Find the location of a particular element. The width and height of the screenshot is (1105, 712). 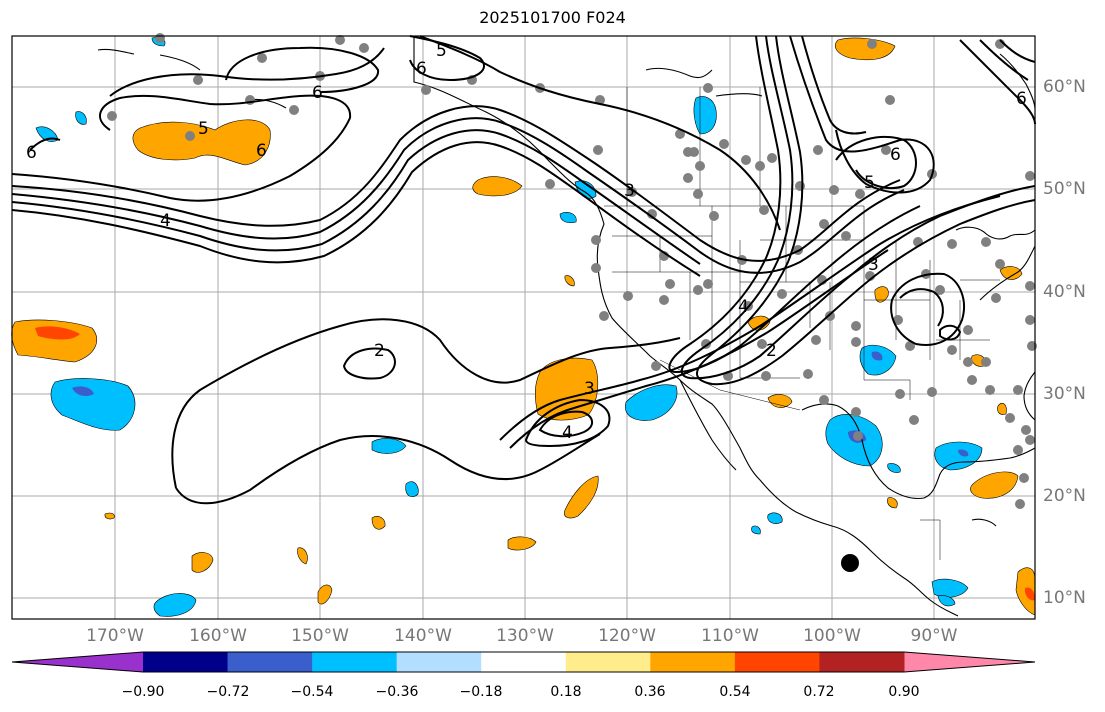

lon-label: 130°W is located at coordinates (525, 636).